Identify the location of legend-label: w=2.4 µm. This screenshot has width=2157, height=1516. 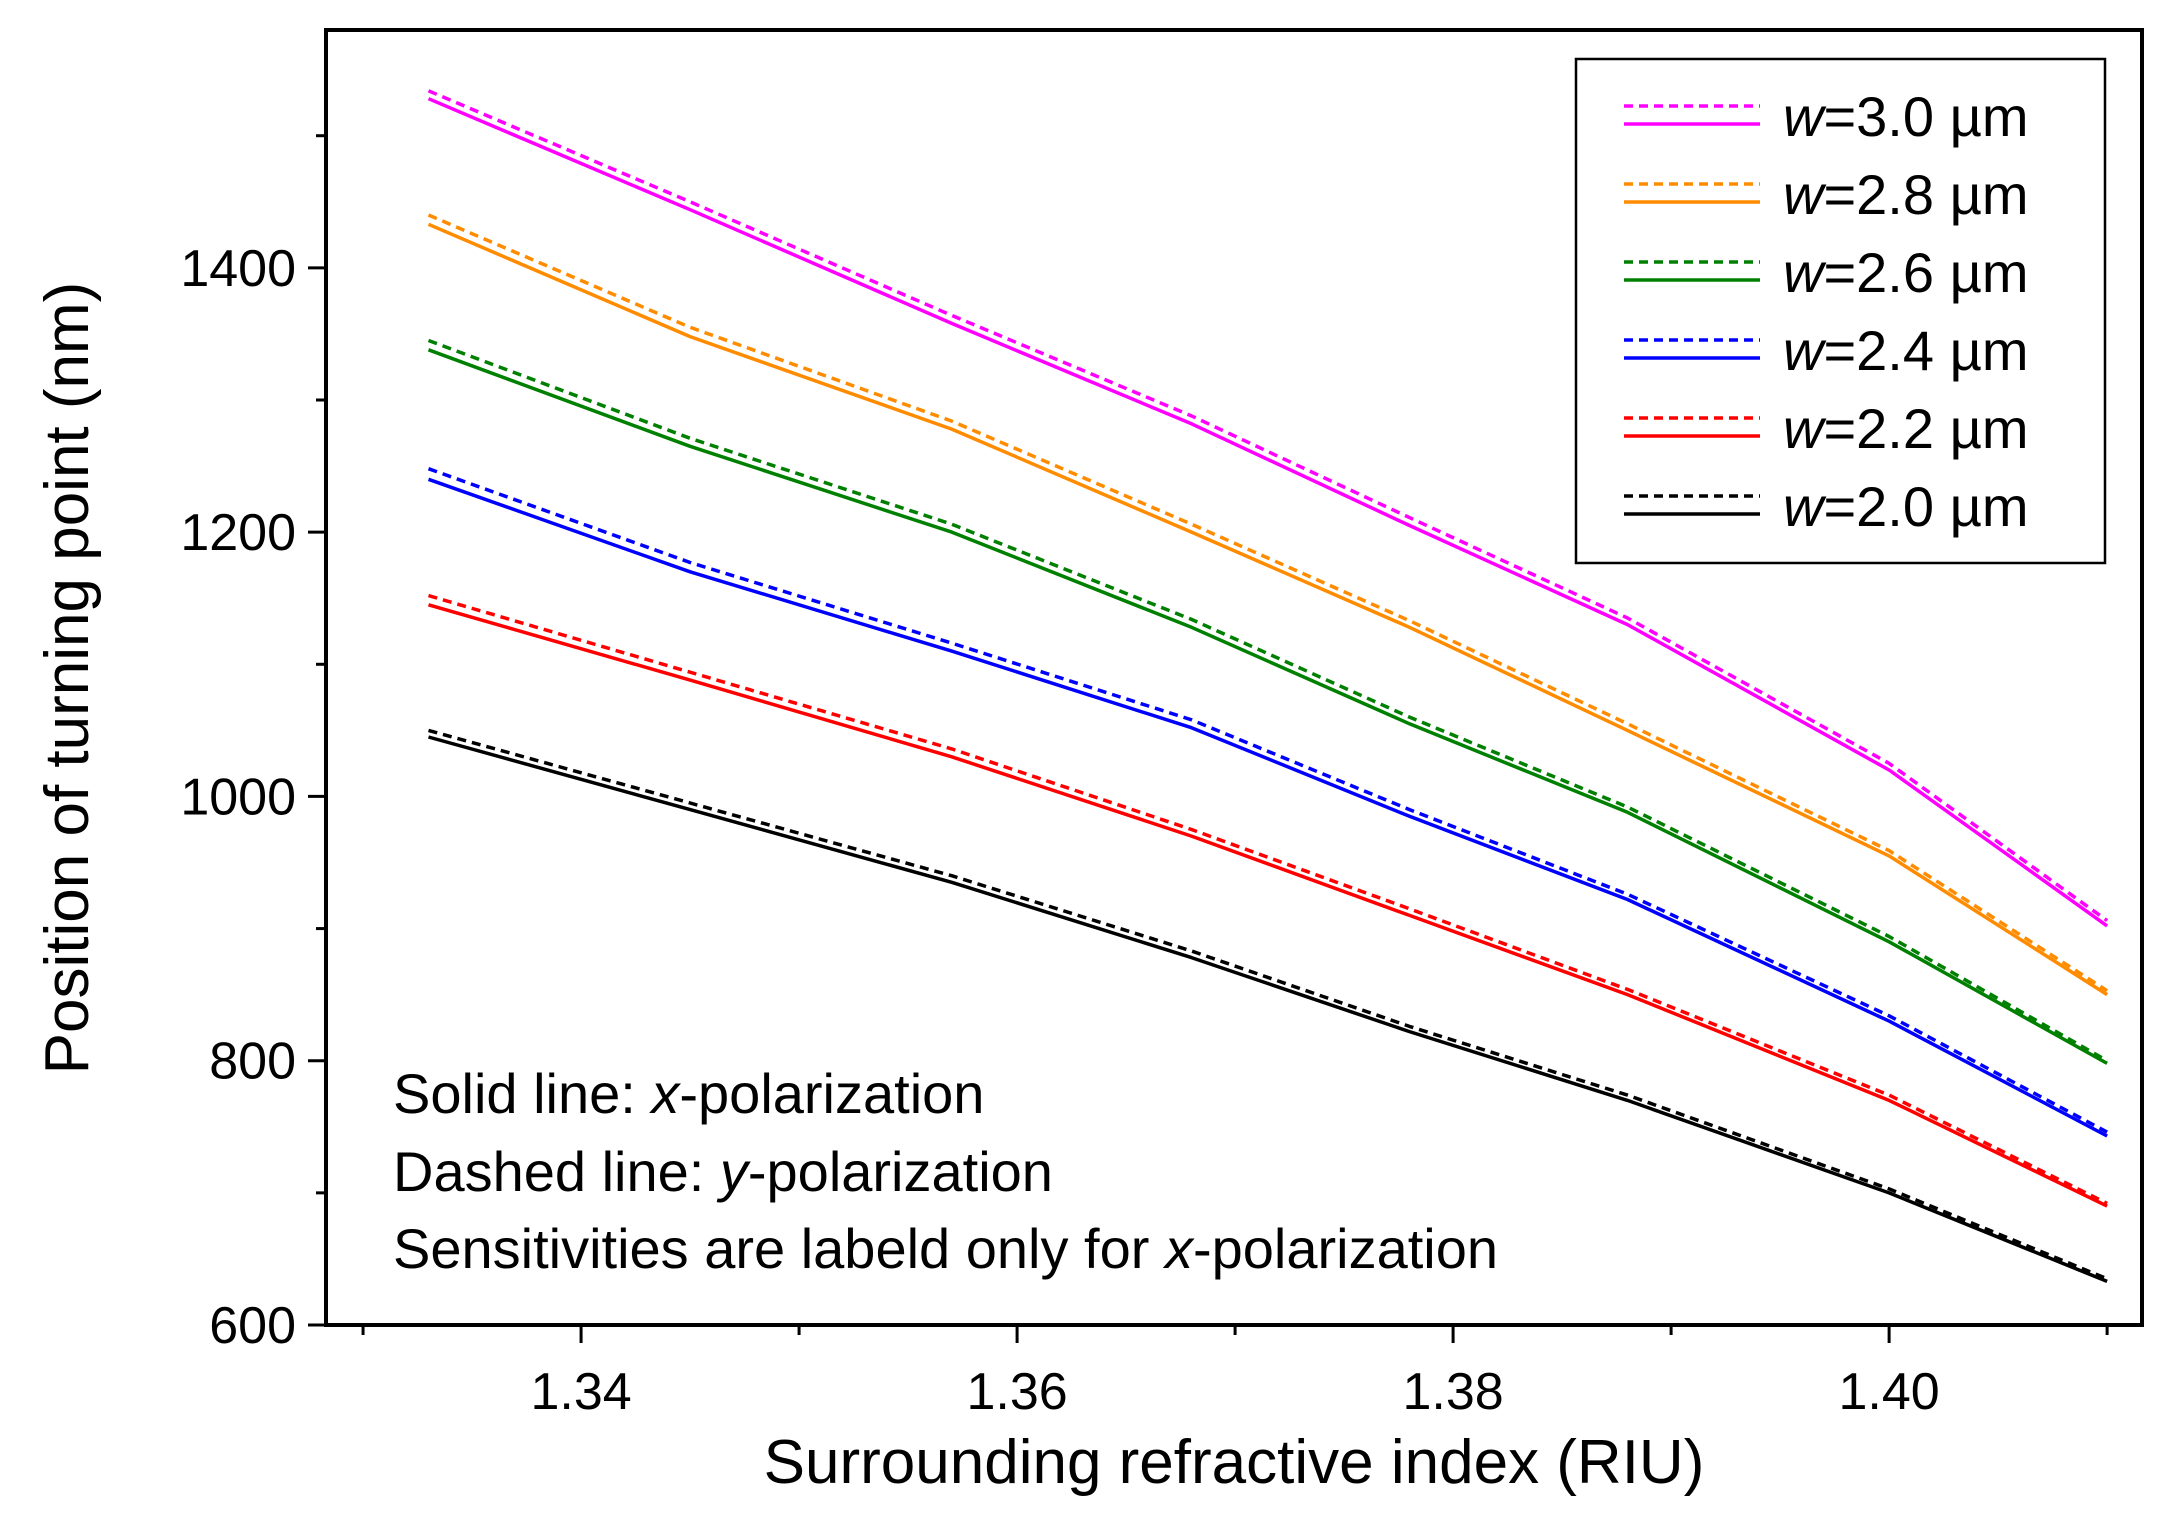
(1905, 350).